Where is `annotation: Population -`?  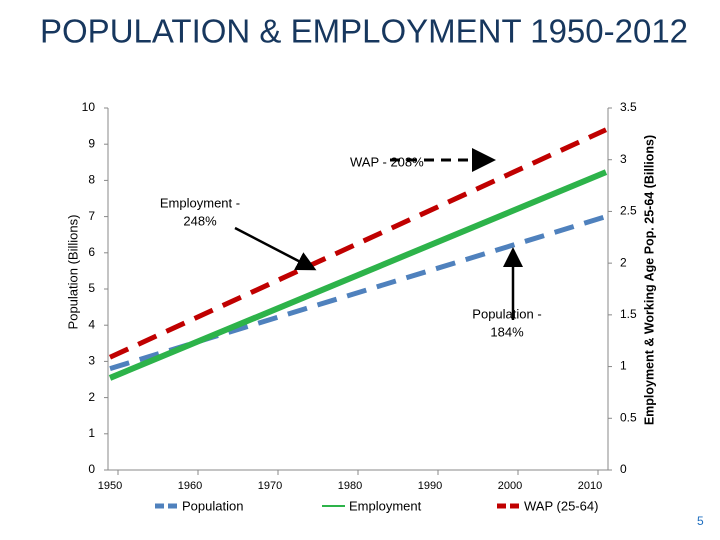
annotation: Population - is located at coordinates (506, 313).